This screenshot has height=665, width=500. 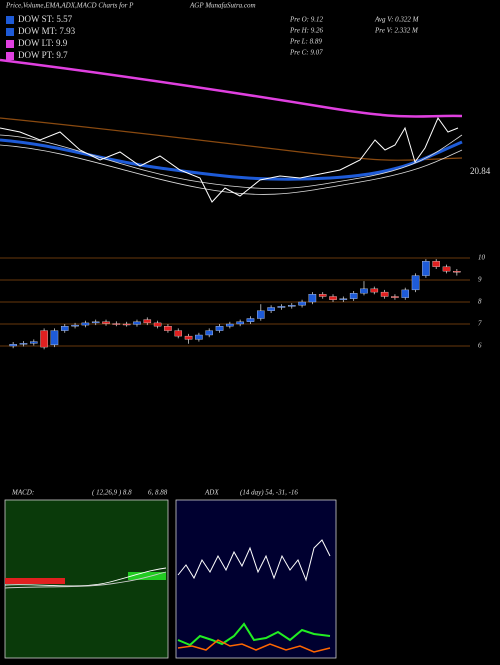 What do you see at coordinates (269, 493) in the screenshot?
I see `adx-values: (14 day) 54, -31, -16` at bounding box center [269, 493].